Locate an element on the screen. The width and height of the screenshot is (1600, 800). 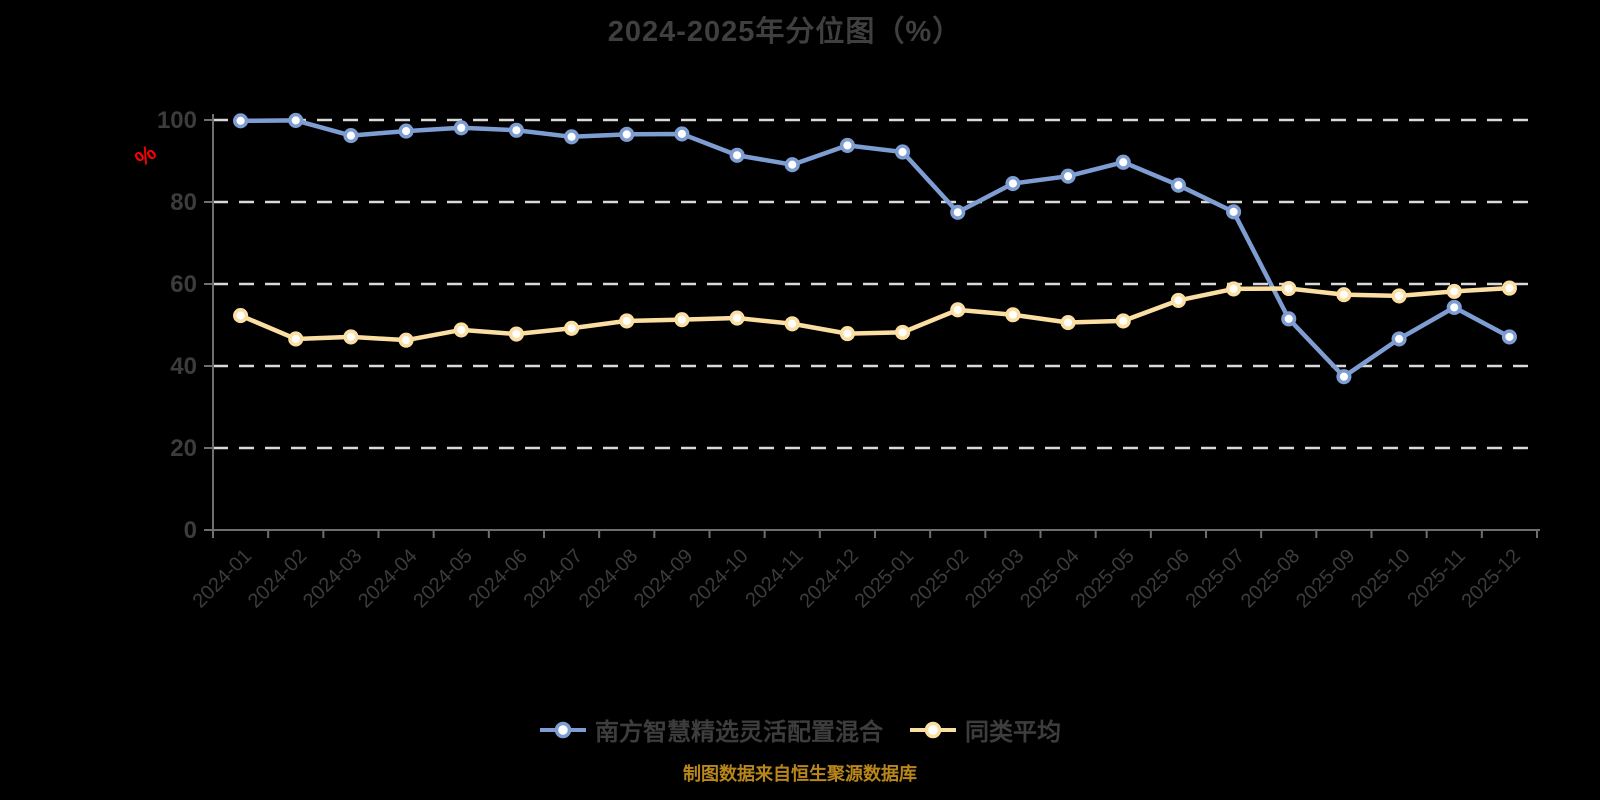
x-axis-label: 2025-11 is located at coordinates (1436, 578).